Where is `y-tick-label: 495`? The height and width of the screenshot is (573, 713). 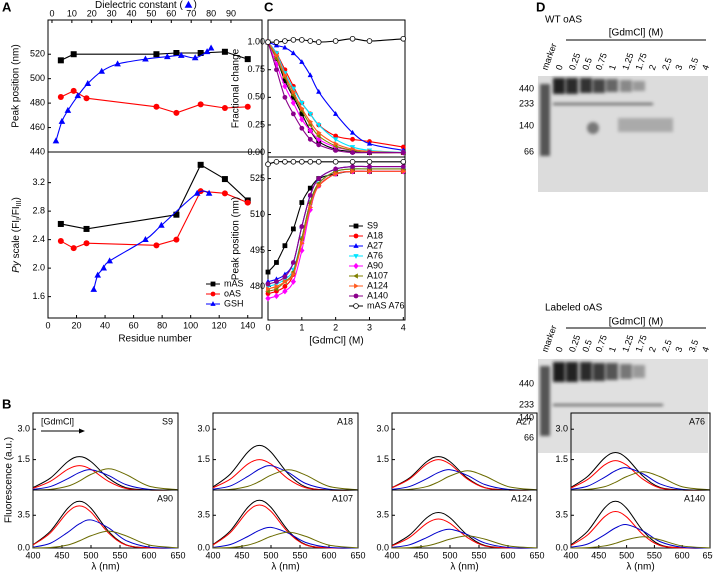
y-tick-label: 495 is located at coordinates (257, 250).